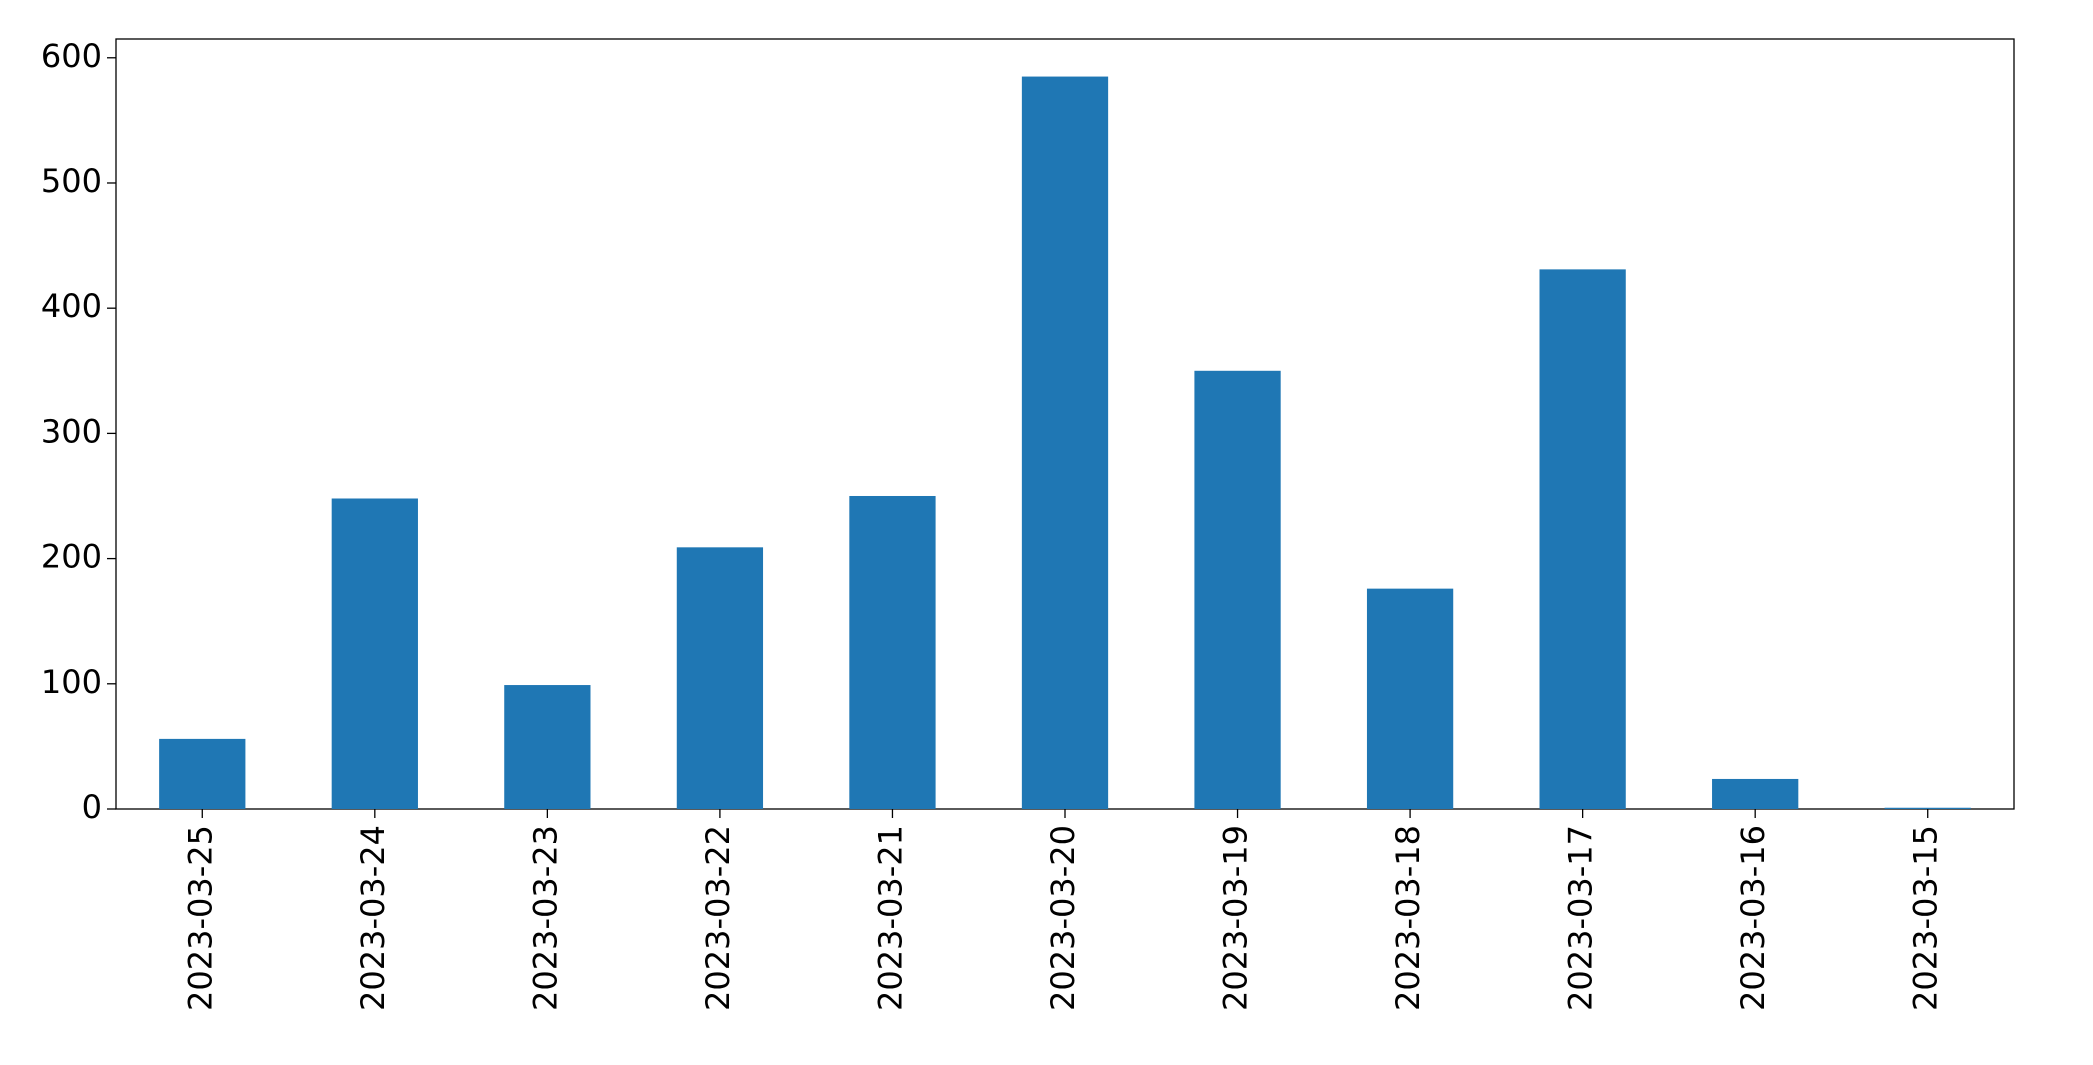 This screenshot has width=2093, height=1065. I want to click on y-tick-label: 100, so click(71, 682).